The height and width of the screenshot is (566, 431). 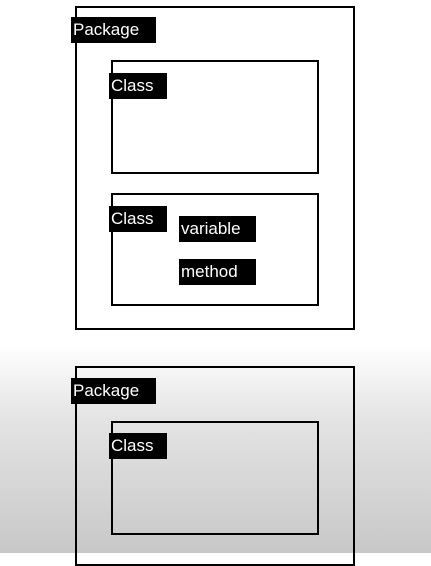 What do you see at coordinates (217, 272) in the screenshot?
I see `method-label: method` at bounding box center [217, 272].